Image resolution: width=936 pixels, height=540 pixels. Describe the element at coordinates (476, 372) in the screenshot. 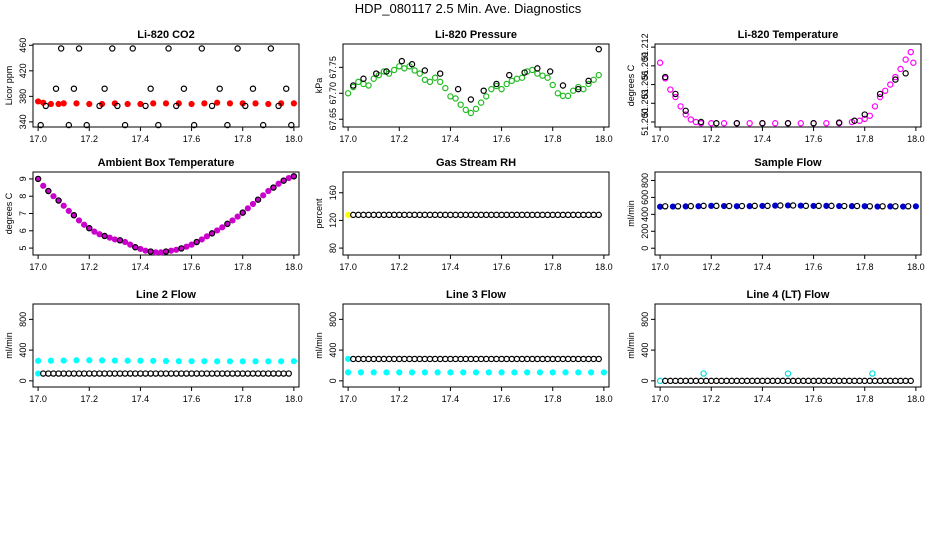

I see `series-cyan` at that location.